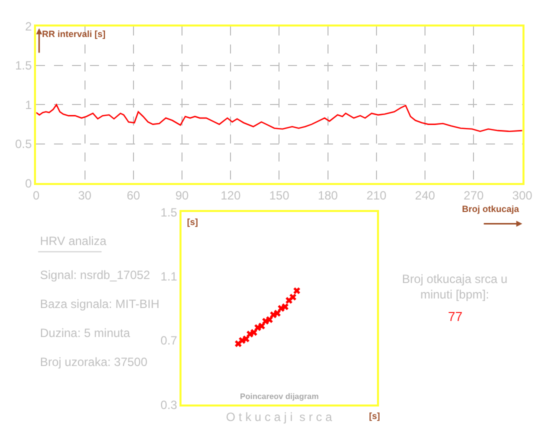 This screenshot has height=431, width=544. I want to click on y-tick-label: 0, so click(28, 183).